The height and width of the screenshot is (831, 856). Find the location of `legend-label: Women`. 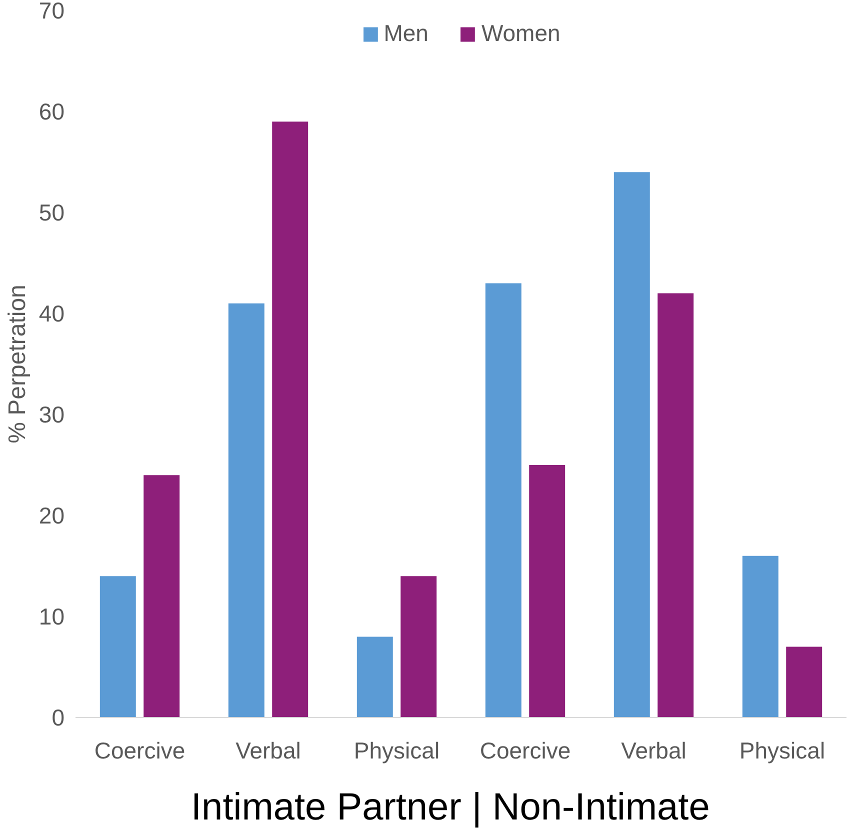

legend-label: Women is located at coordinates (520, 33).